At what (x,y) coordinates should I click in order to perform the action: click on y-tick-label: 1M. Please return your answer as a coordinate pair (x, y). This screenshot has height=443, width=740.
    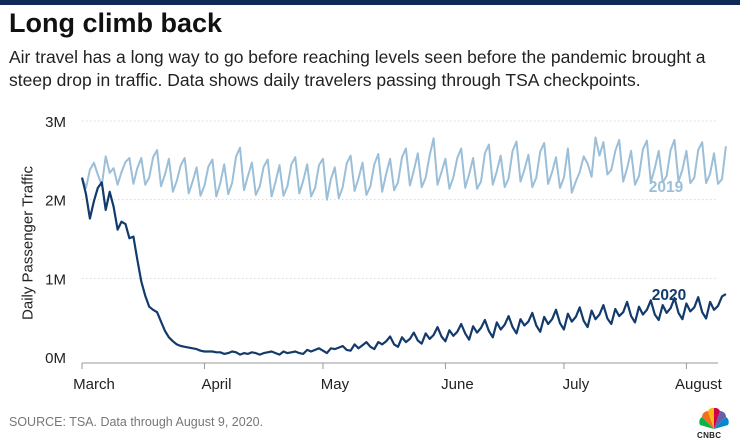
    Looking at the image, I should click on (55, 279).